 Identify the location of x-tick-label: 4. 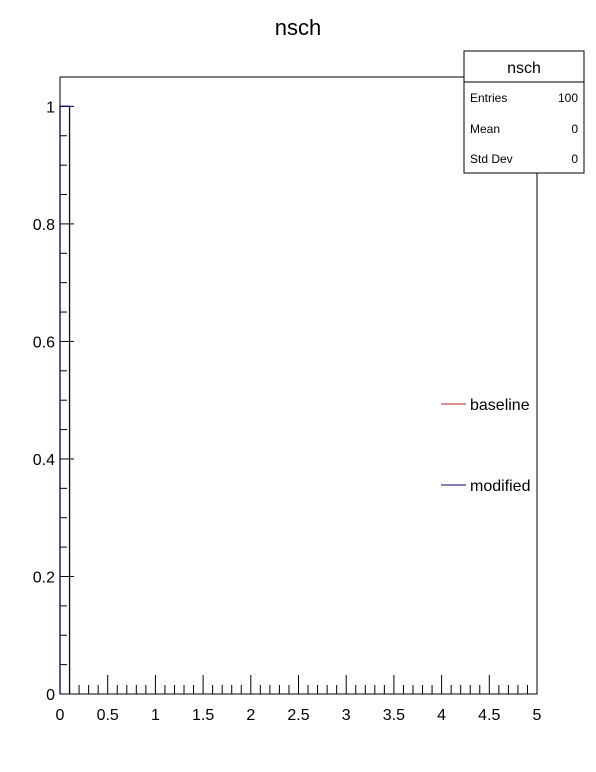
(441, 715).